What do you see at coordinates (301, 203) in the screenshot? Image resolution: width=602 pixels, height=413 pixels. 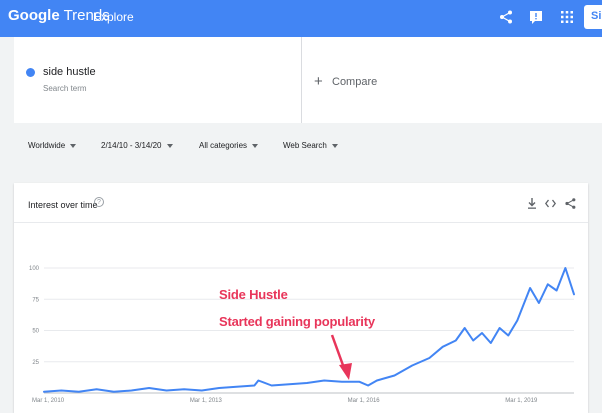 I see `card-header: Interest over time ?` at bounding box center [301, 203].